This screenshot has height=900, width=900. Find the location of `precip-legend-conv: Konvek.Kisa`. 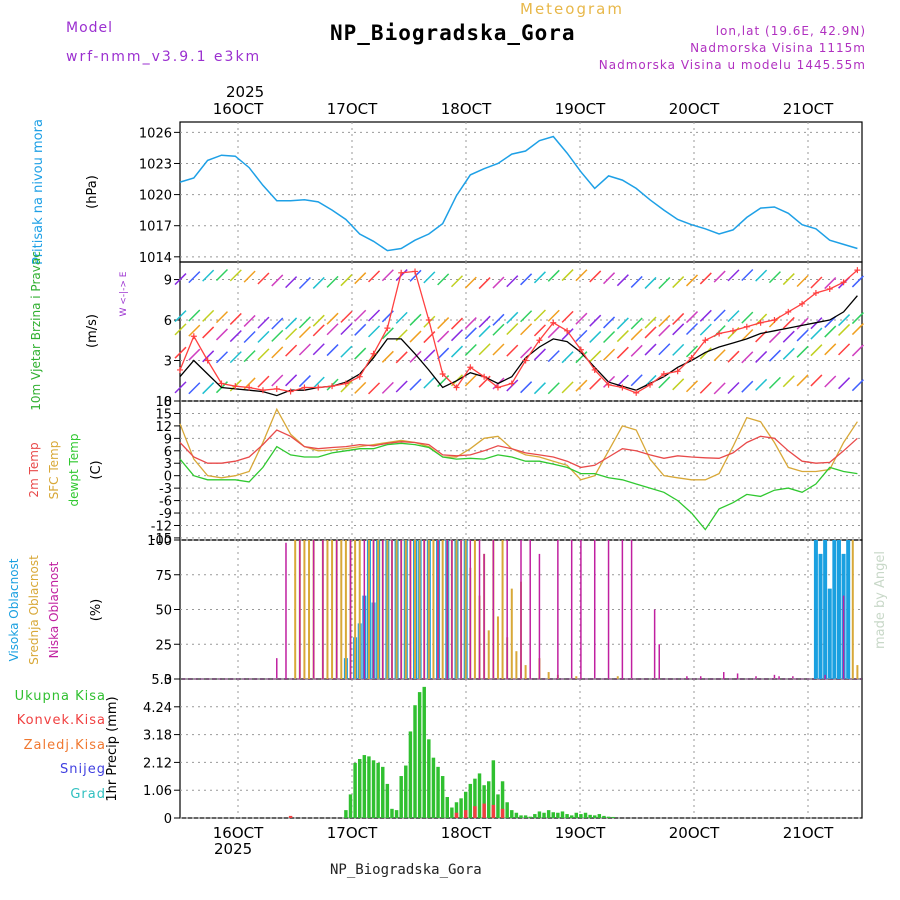

precip-legend-conv: Konvek.Kisa is located at coordinates (61, 720).